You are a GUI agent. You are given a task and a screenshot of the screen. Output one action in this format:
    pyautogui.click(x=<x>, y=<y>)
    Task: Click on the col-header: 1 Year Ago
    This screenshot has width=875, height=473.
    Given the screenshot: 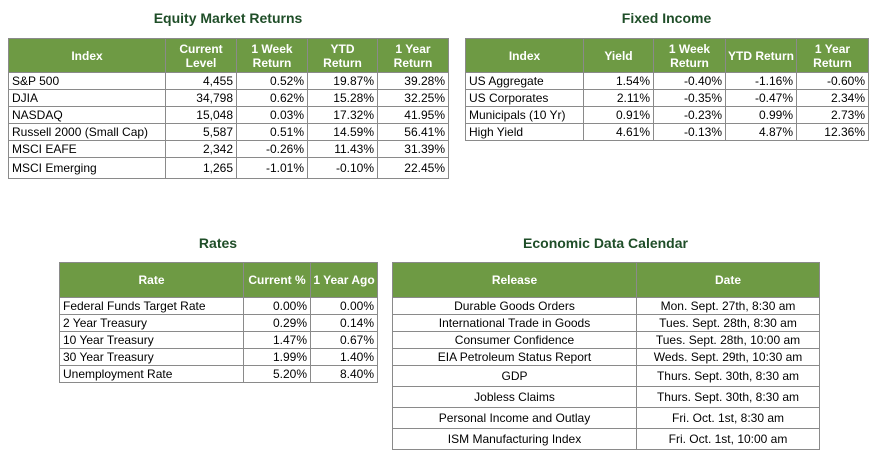 What is the action you would take?
    pyautogui.click(x=344, y=280)
    